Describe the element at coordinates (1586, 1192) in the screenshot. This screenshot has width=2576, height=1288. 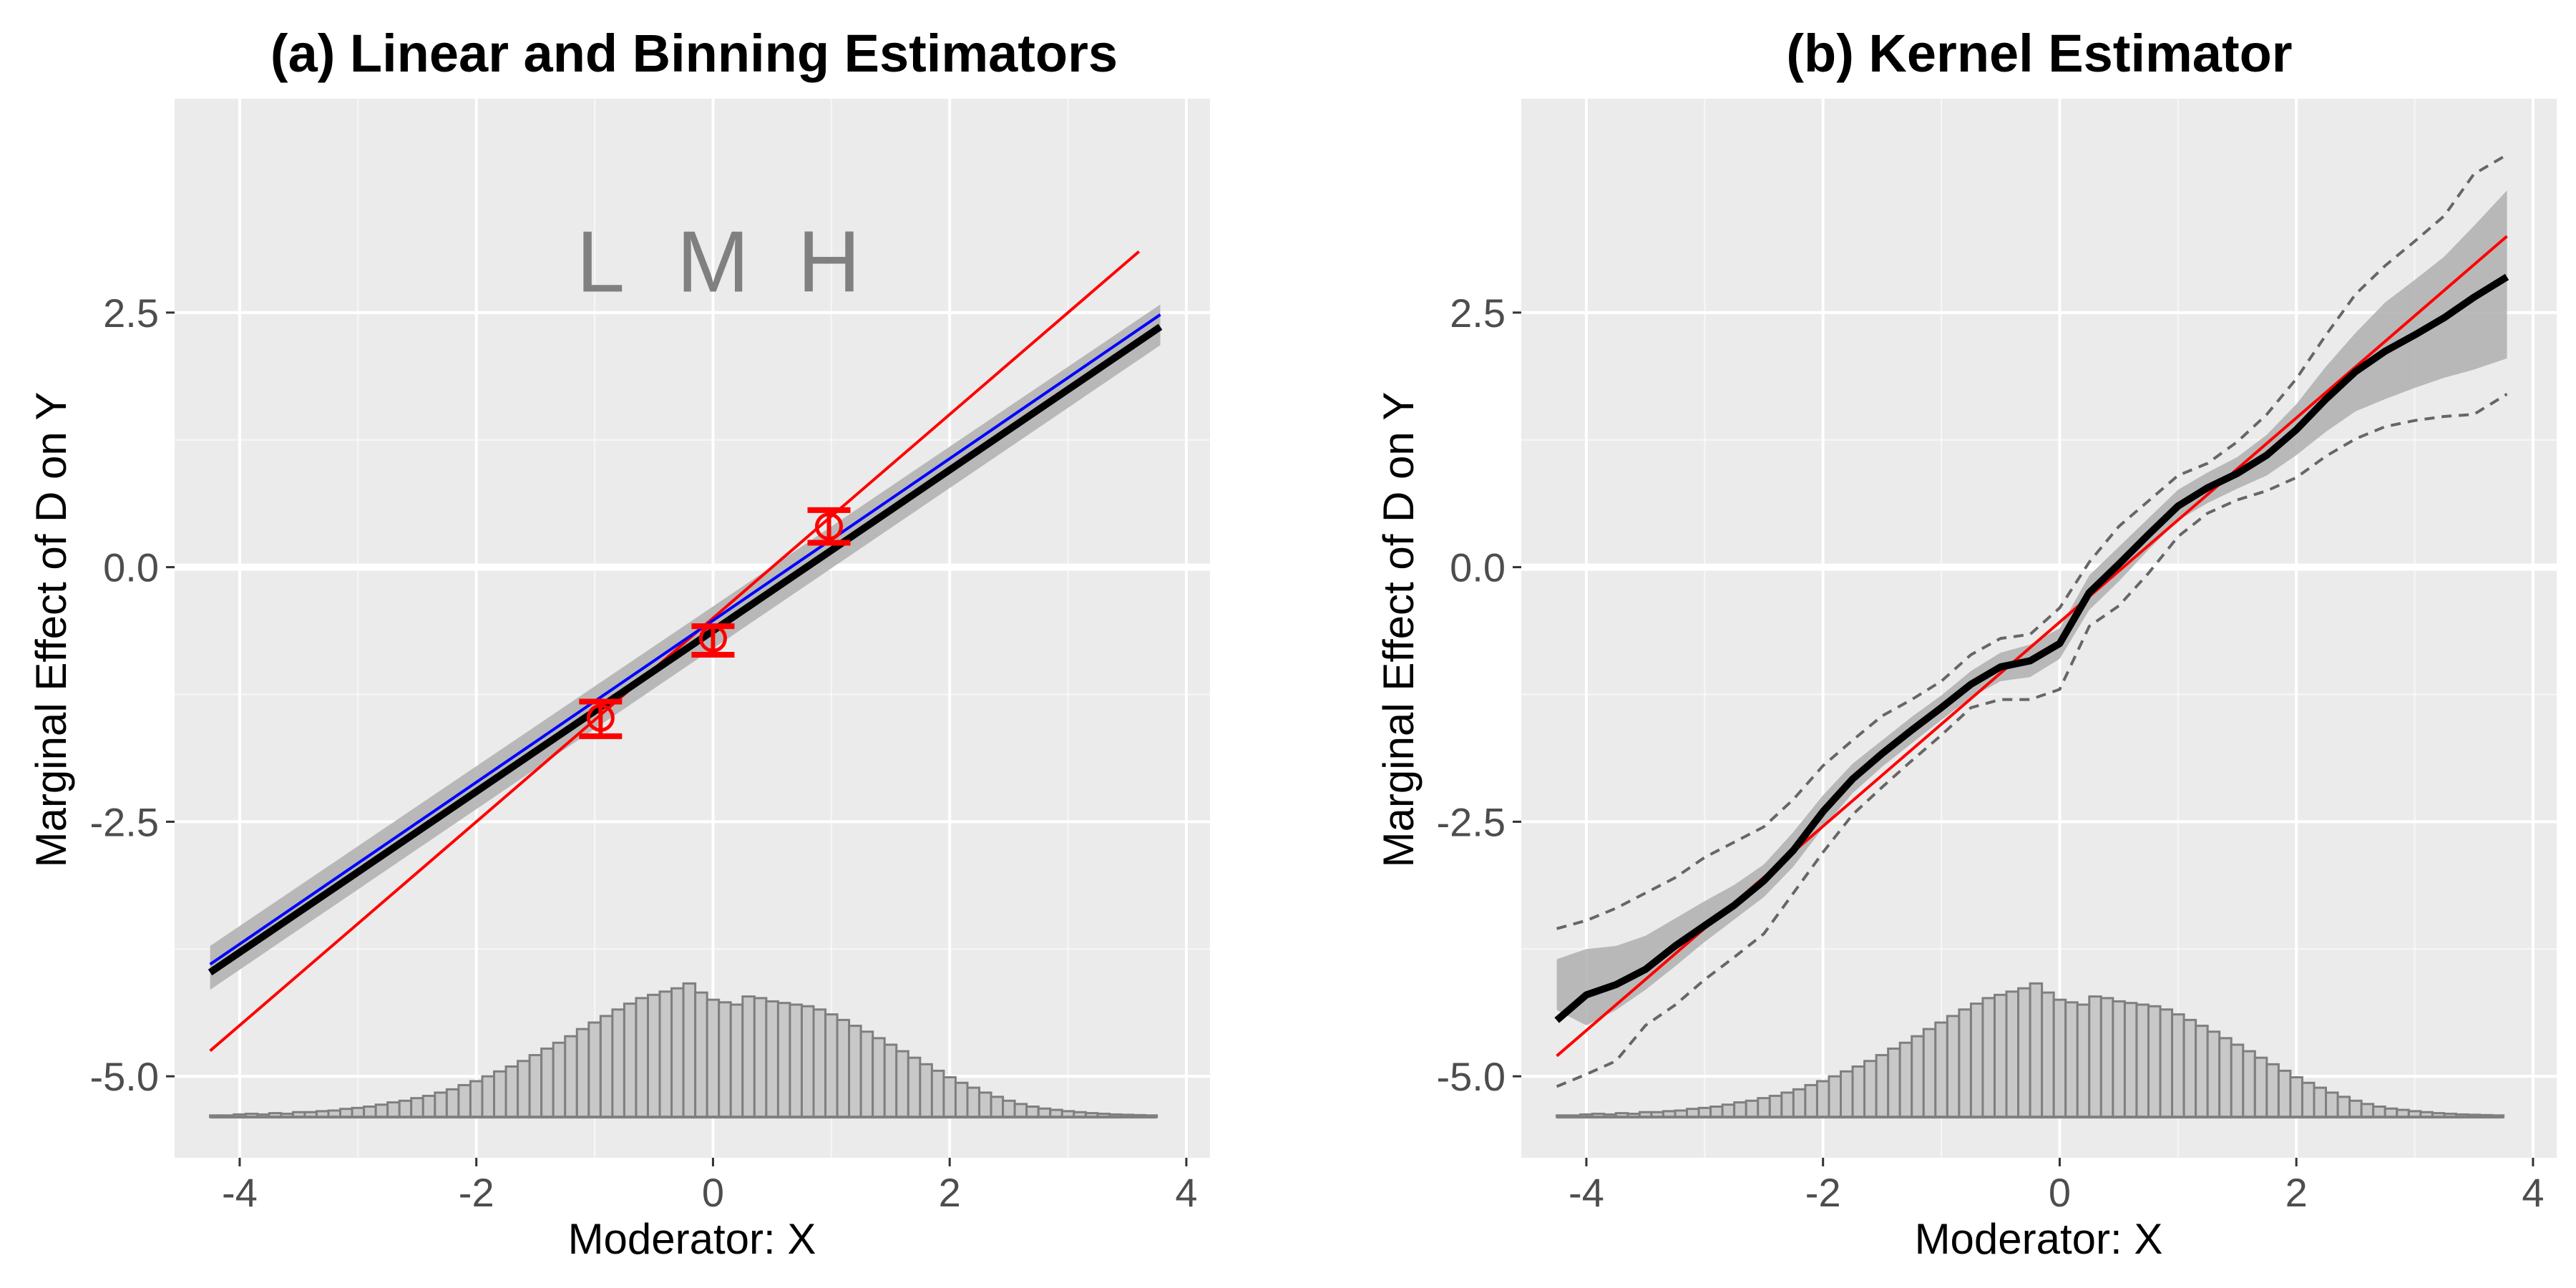
I see `panel-b-x-tick-label: -4` at that location.